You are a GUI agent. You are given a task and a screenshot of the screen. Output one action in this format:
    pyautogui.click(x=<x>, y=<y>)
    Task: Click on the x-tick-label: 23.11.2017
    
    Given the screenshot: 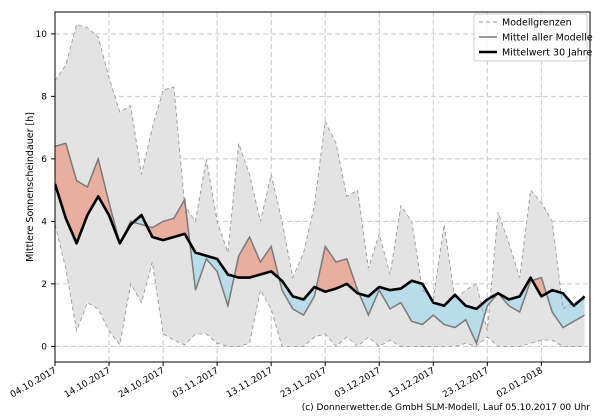 What is the action you would take?
    pyautogui.click(x=304, y=383)
    